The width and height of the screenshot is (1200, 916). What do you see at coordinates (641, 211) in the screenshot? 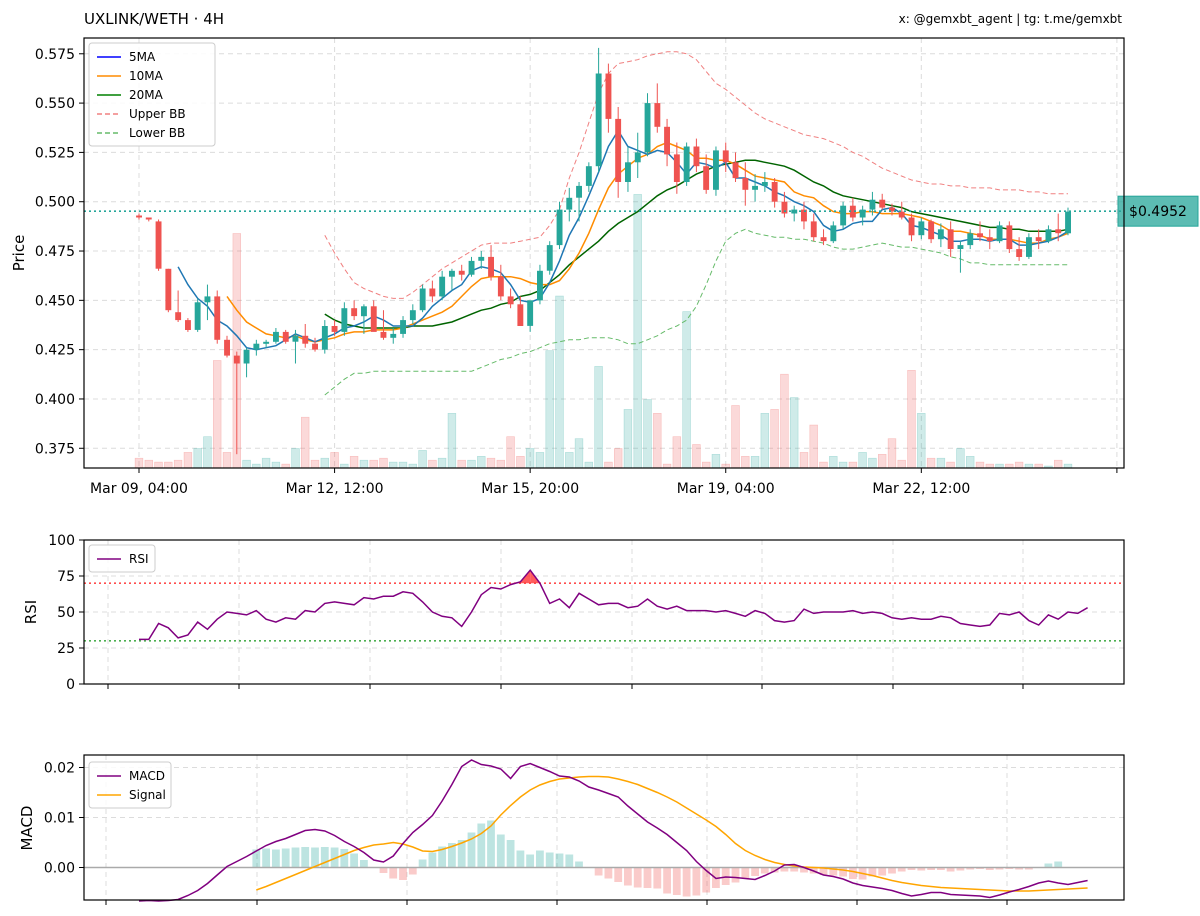
I see `current-price-marker: $0.4952` at bounding box center [641, 211].